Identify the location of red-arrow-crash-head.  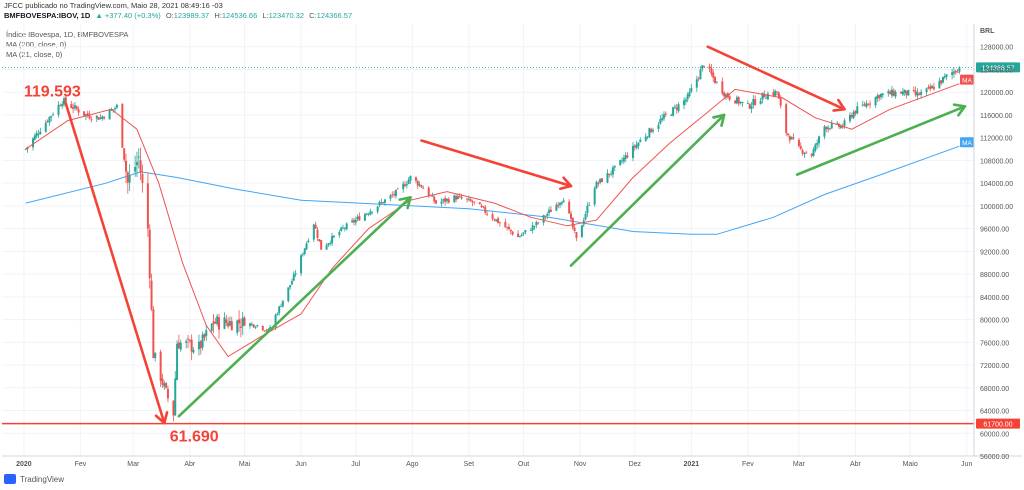
(161, 418).